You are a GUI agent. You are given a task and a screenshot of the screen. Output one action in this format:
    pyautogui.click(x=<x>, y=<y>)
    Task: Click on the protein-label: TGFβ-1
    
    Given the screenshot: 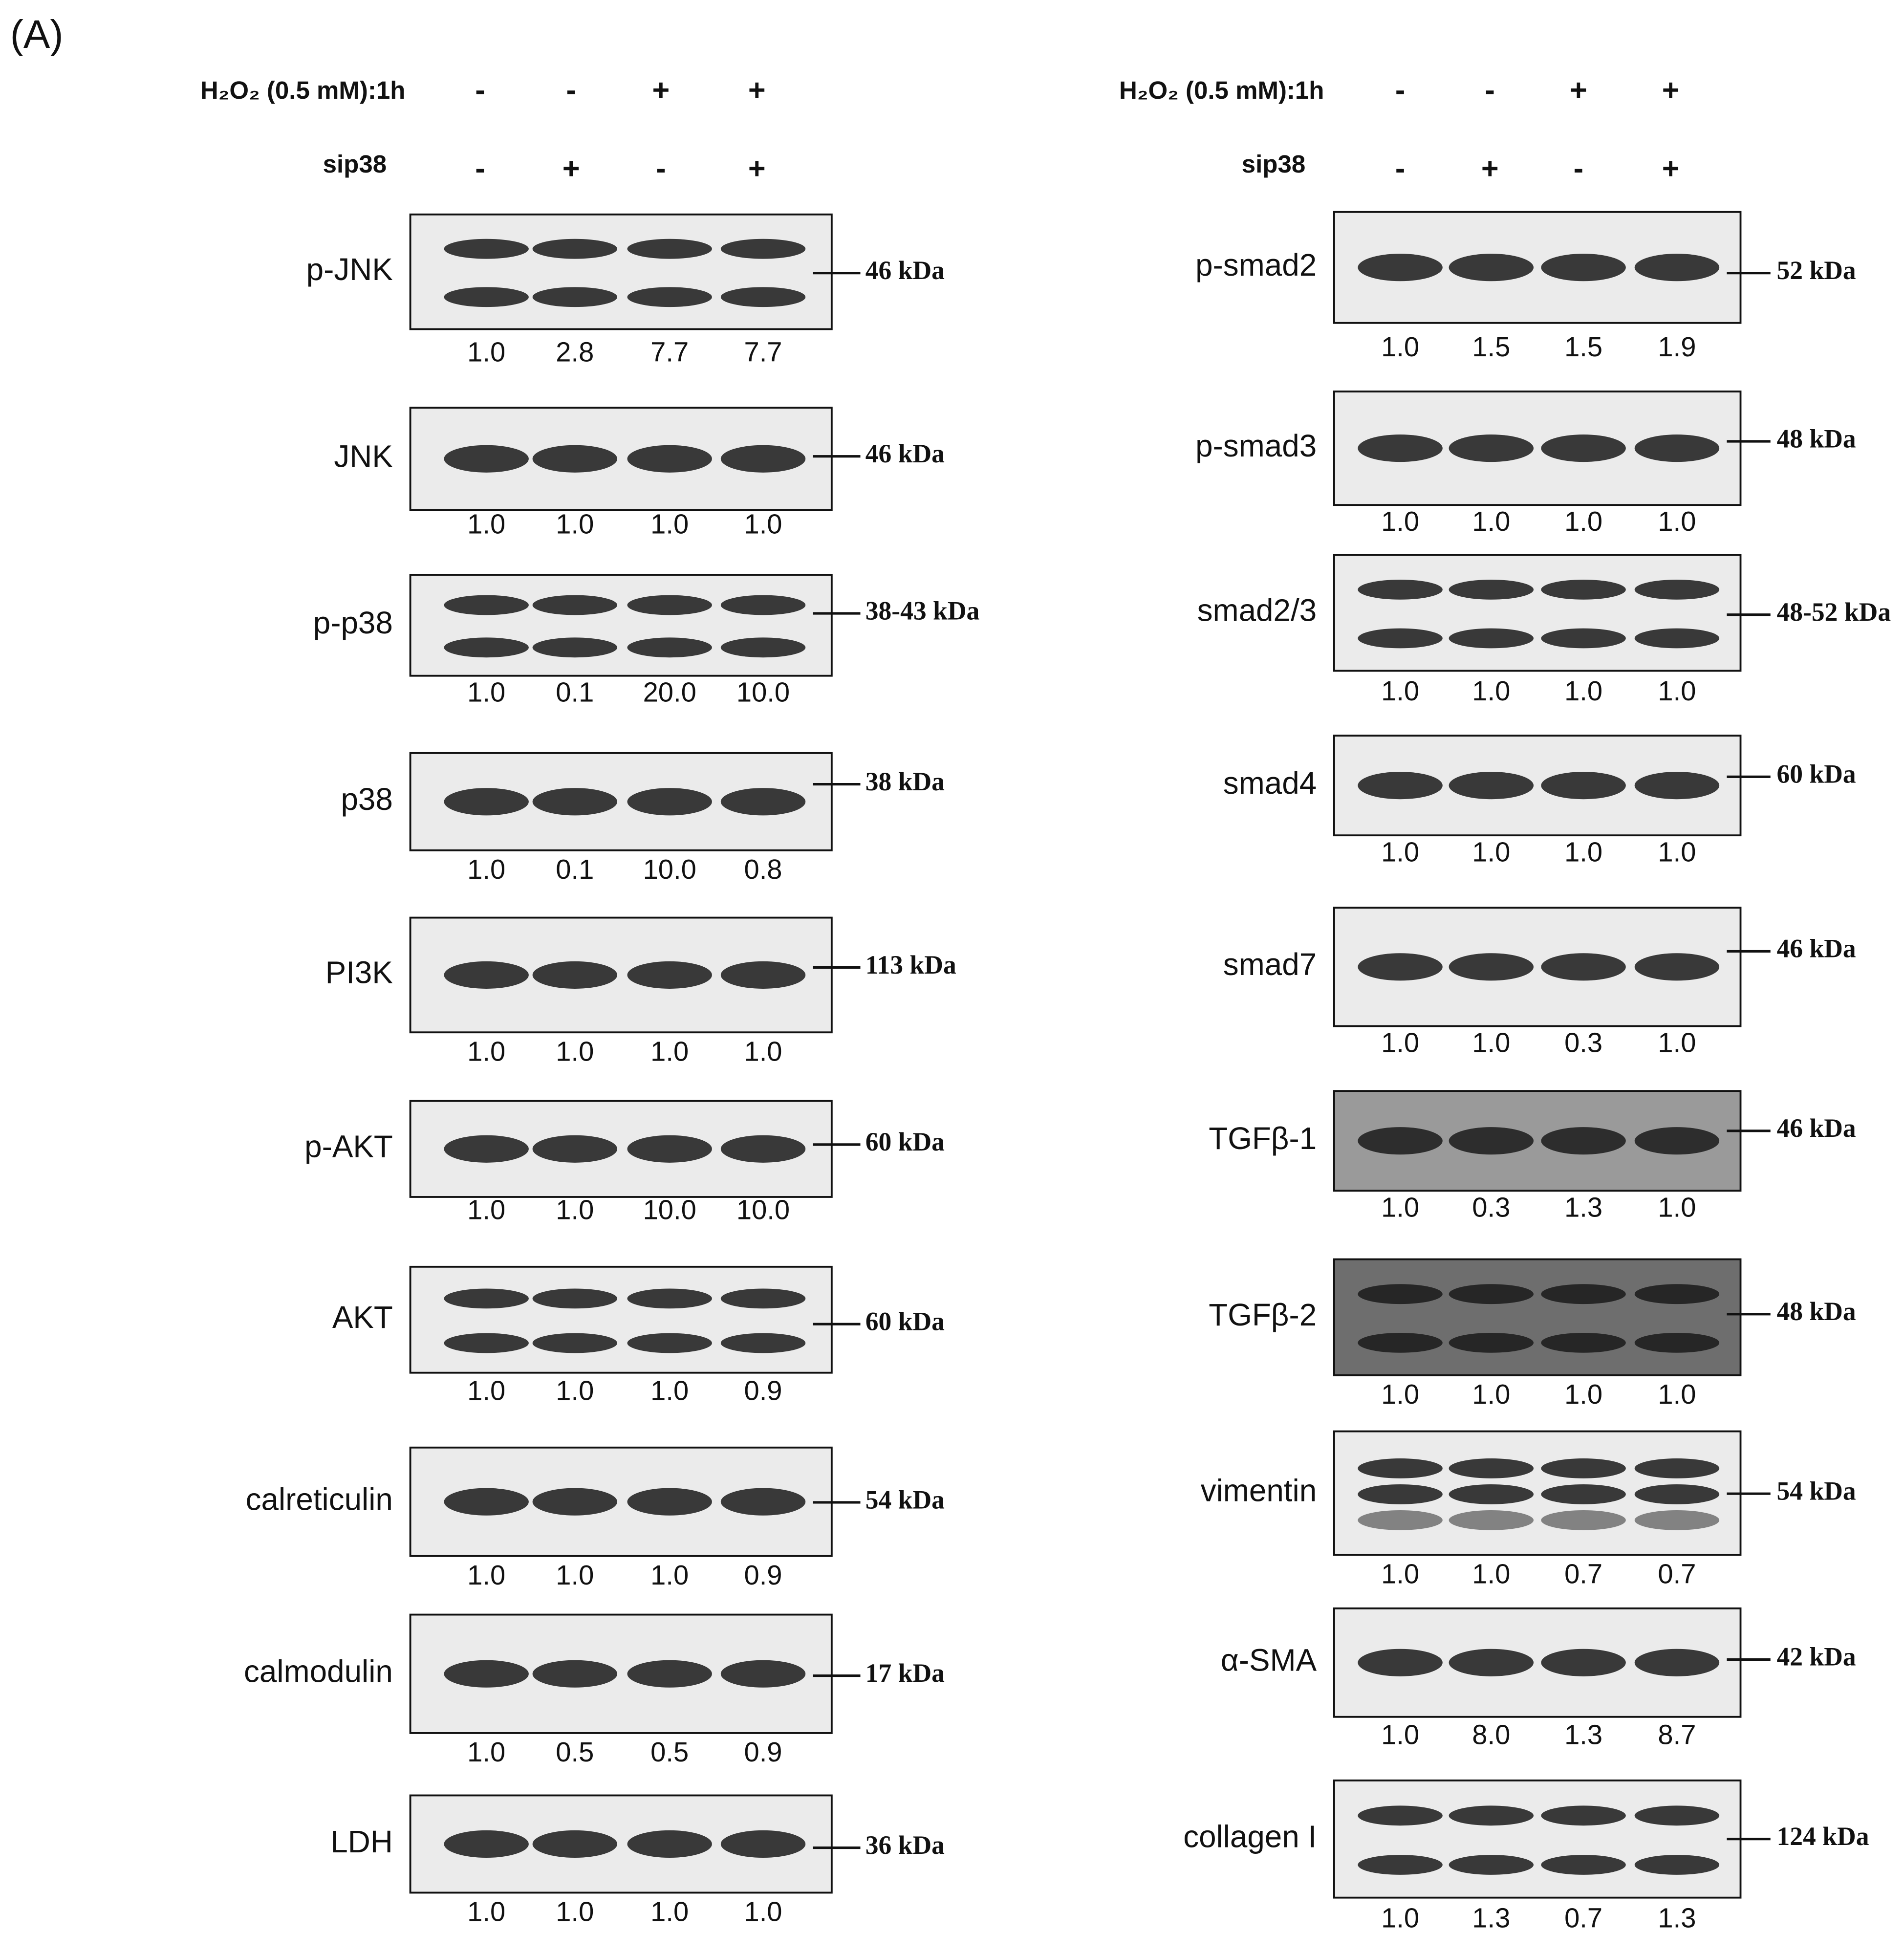 What is the action you would take?
    pyautogui.click(x=1263, y=1138)
    